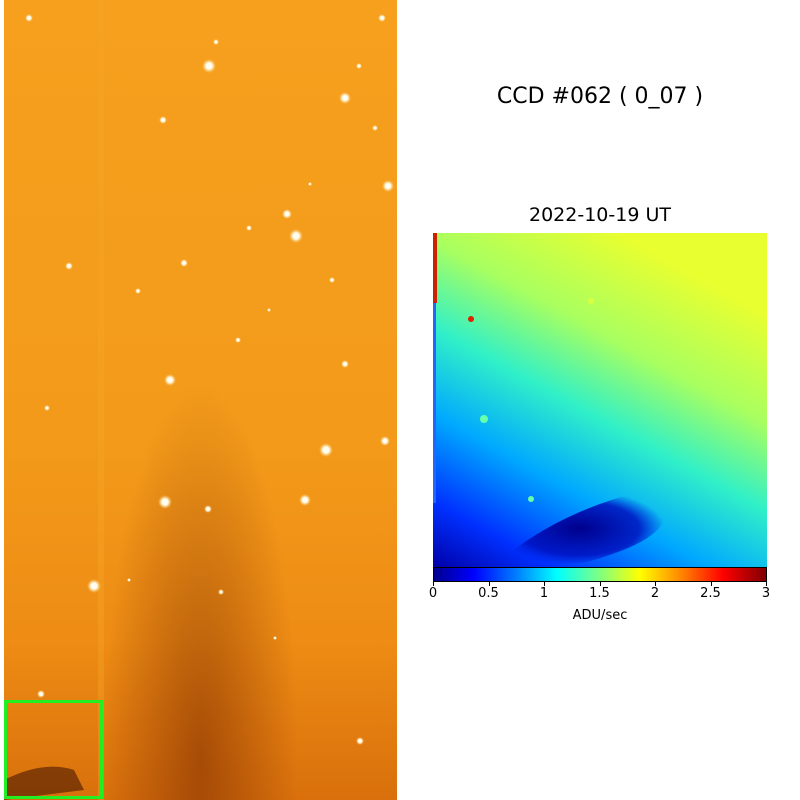 The height and width of the screenshot is (800, 800). Describe the element at coordinates (488, 593) in the screenshot. I see `colorbar-tick-label: 0.5` at that location.